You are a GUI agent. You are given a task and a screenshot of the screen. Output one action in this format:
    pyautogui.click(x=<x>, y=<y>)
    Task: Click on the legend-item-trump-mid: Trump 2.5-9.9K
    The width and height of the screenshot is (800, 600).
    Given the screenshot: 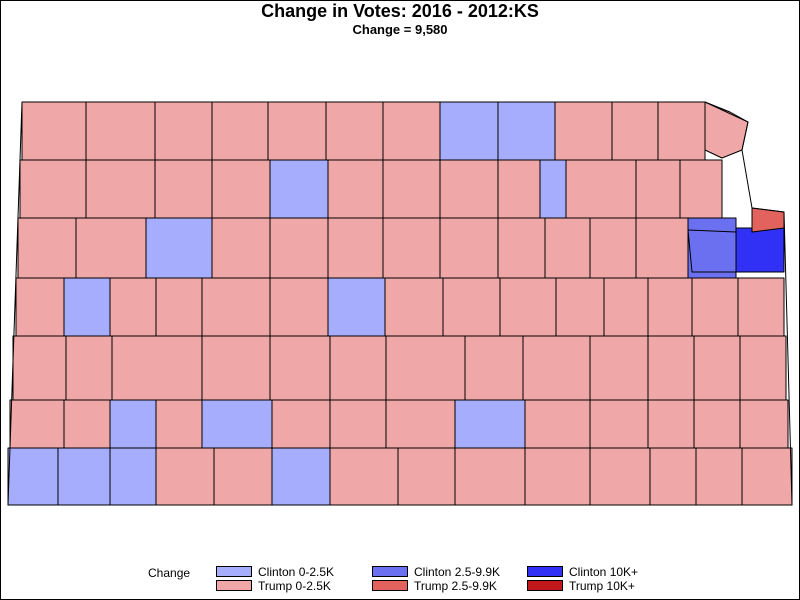 What is the action you would take?
    pyautogui.click(x=434, y=586)
    